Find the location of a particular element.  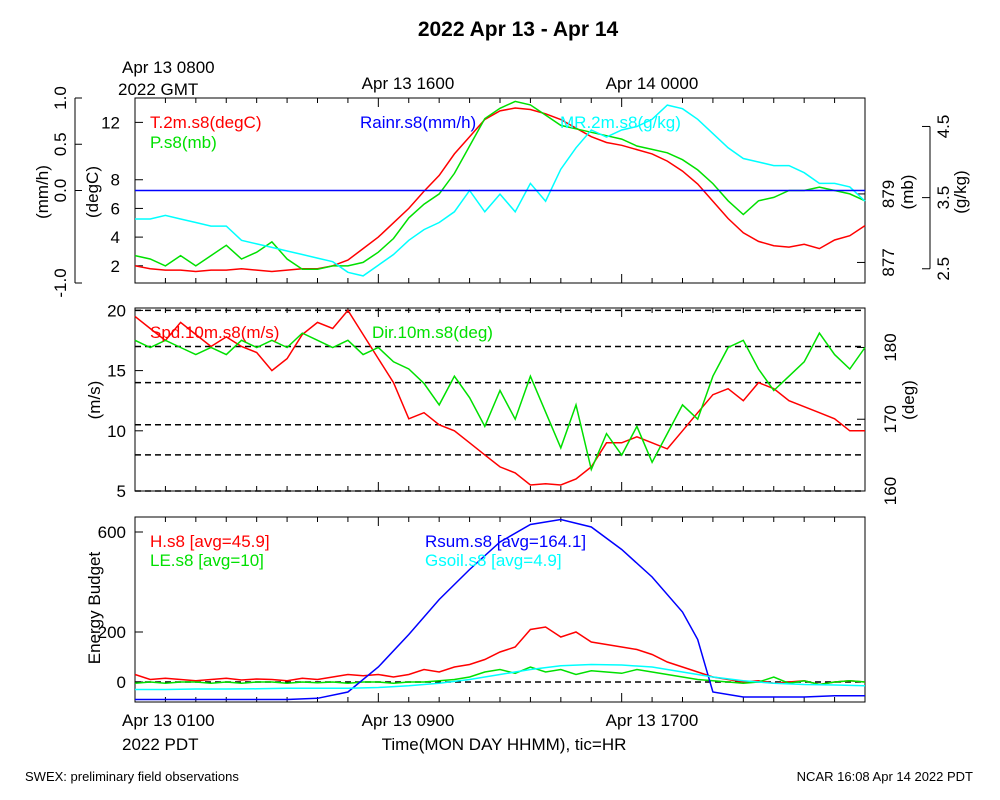

bottom-ylabel: Energy Budget is located at coordinates (94, 607).